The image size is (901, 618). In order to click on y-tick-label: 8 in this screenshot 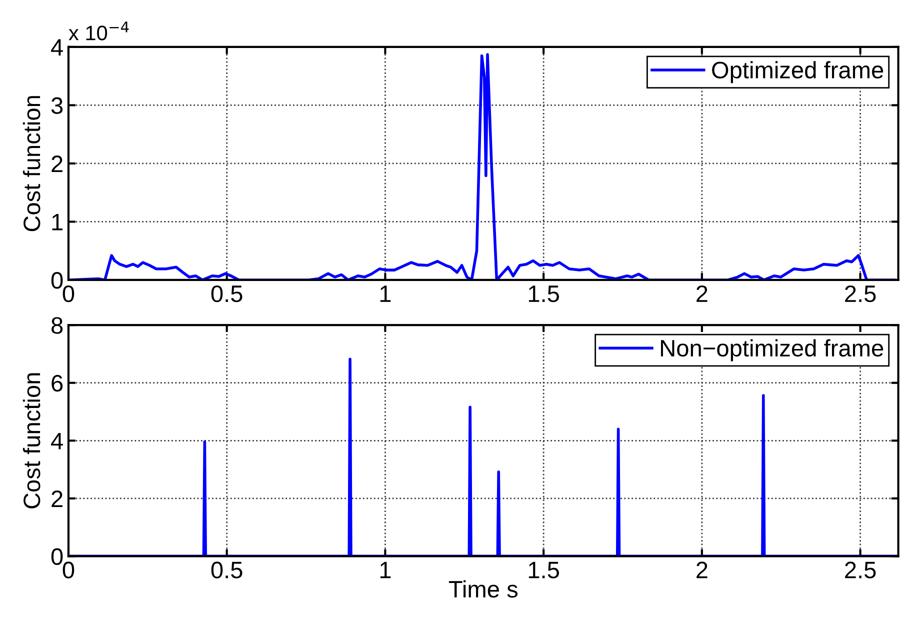, I will do `click(57, 325)`.